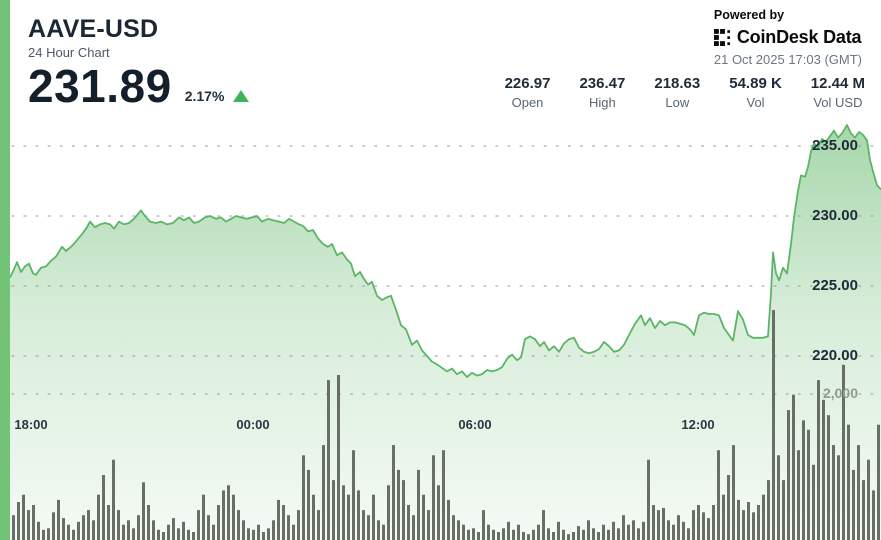 Image resolution: width=881 pixels, height=540 pixels. What do you see at coordinates (835, 145) in the screenshot?
I see `price-tick-label: 235.00` at bounding box center [835, 145].